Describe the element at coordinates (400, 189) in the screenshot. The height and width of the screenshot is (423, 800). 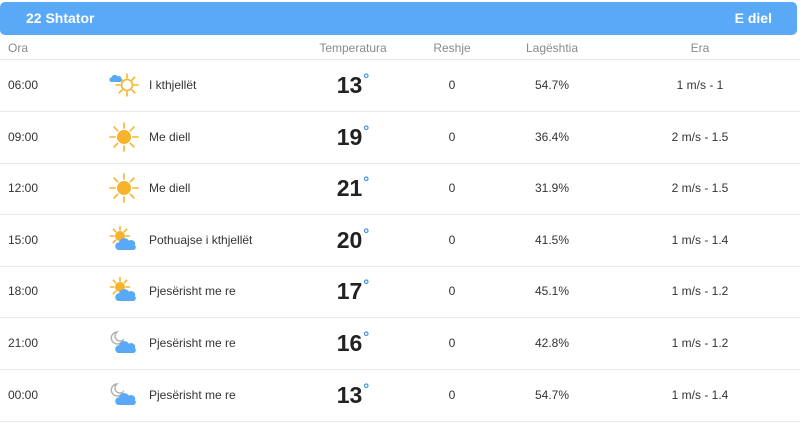
I see `forecast-row-1200: 12:00 Me diell 21° 0 31.9% 2 m/s - 1.5` at that location.